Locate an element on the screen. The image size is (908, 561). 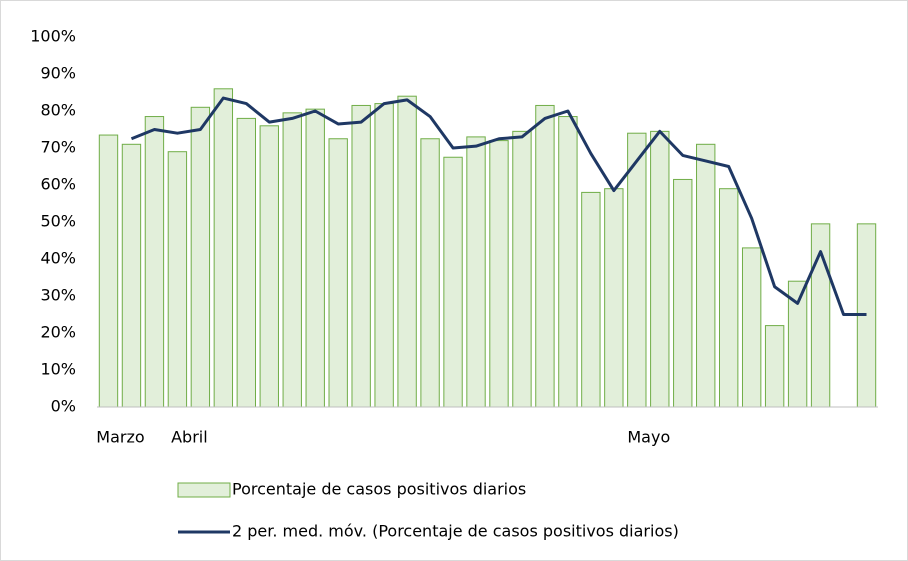
x-tick-label: Abril is located at coordinates (189, 437).